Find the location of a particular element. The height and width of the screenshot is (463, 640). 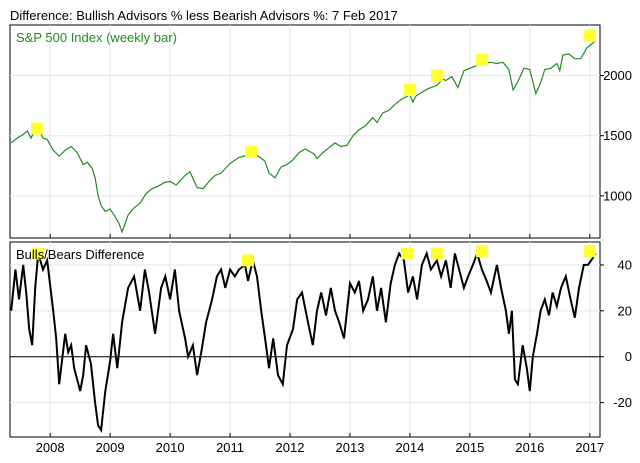

x-tick-label: 2012 is located at coordinates (290, 447).